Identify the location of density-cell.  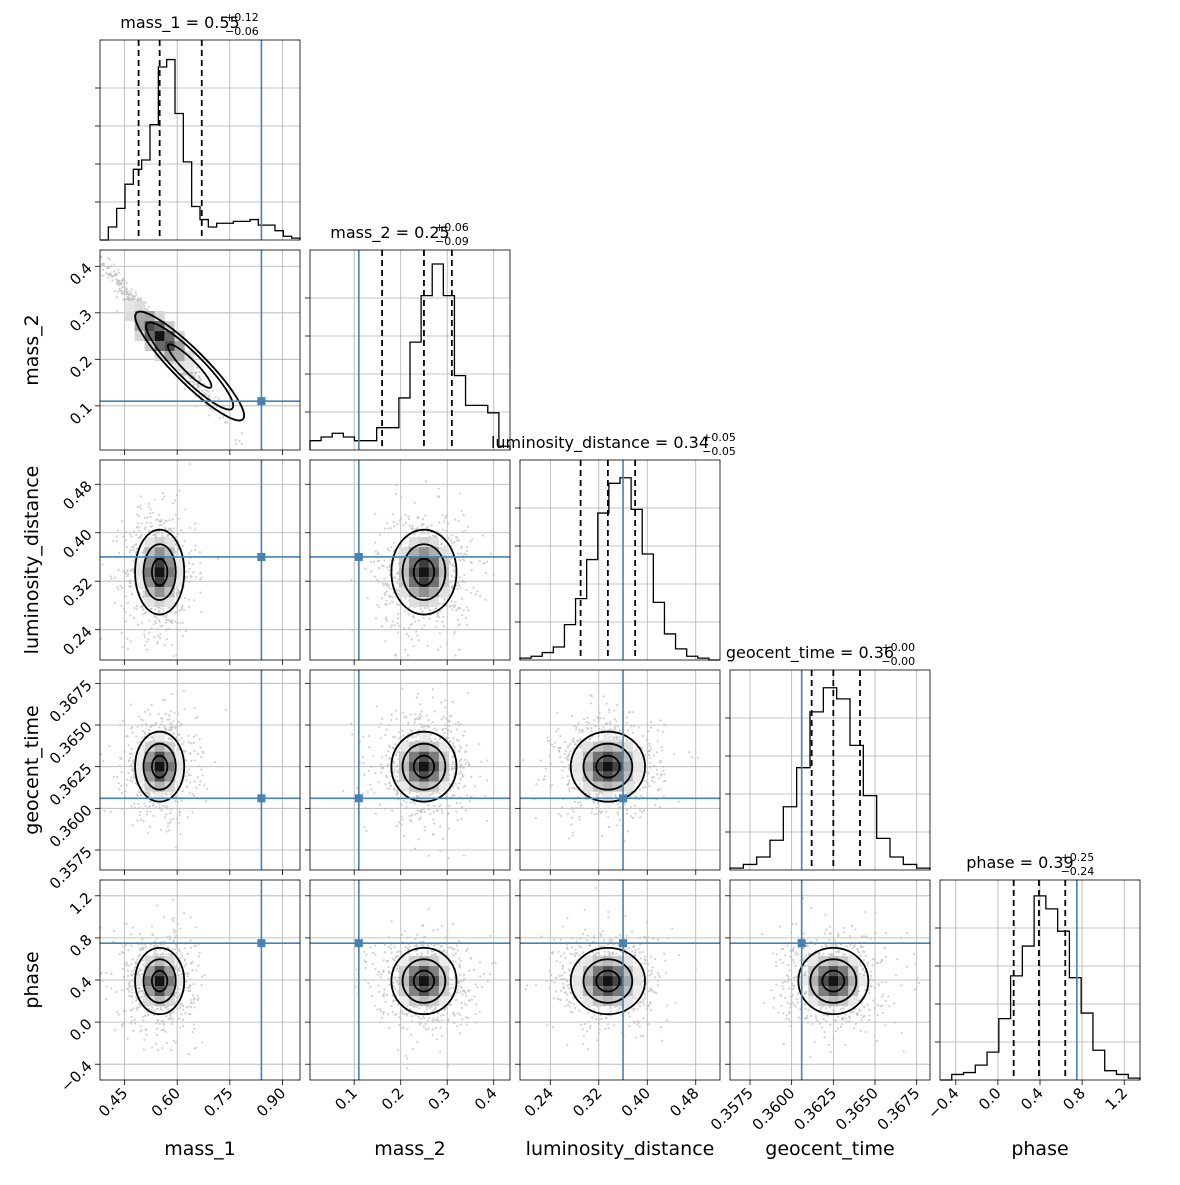
(434, 592).